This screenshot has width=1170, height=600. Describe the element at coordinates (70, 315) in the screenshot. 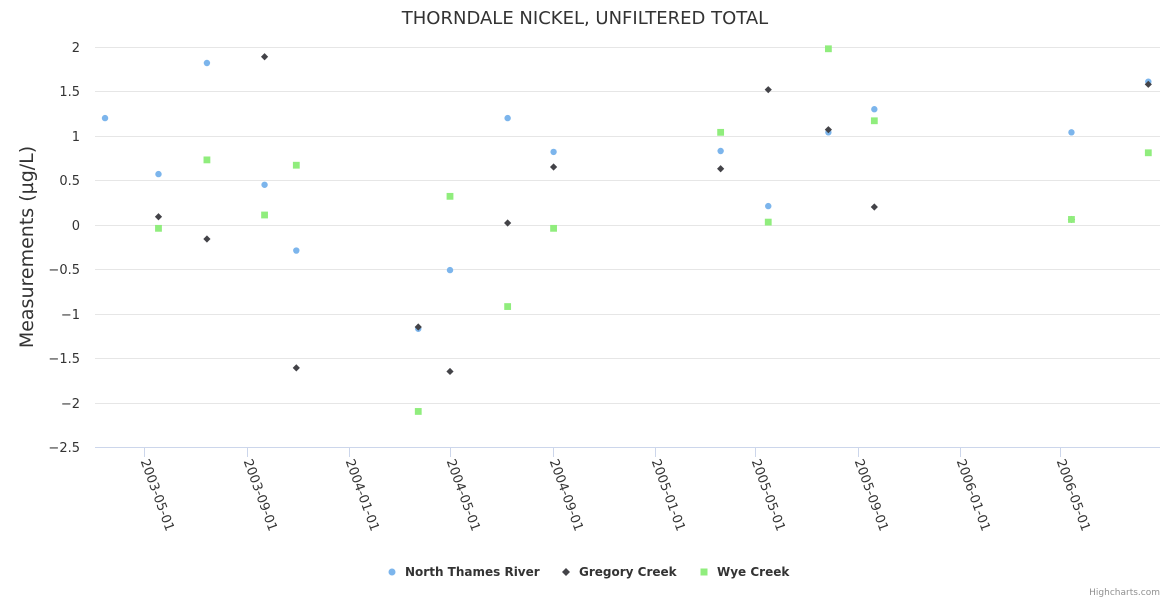

I see `y-tick-label: −1` at that location.